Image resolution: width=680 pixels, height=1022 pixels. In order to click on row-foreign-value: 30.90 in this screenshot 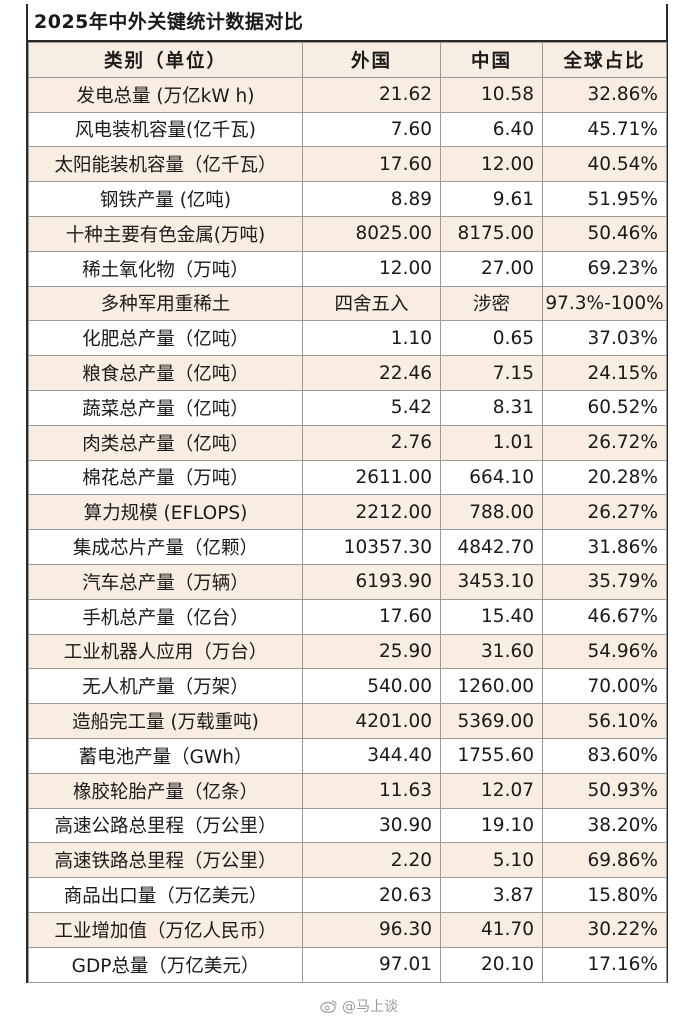, I will do `click(371, 825)`.